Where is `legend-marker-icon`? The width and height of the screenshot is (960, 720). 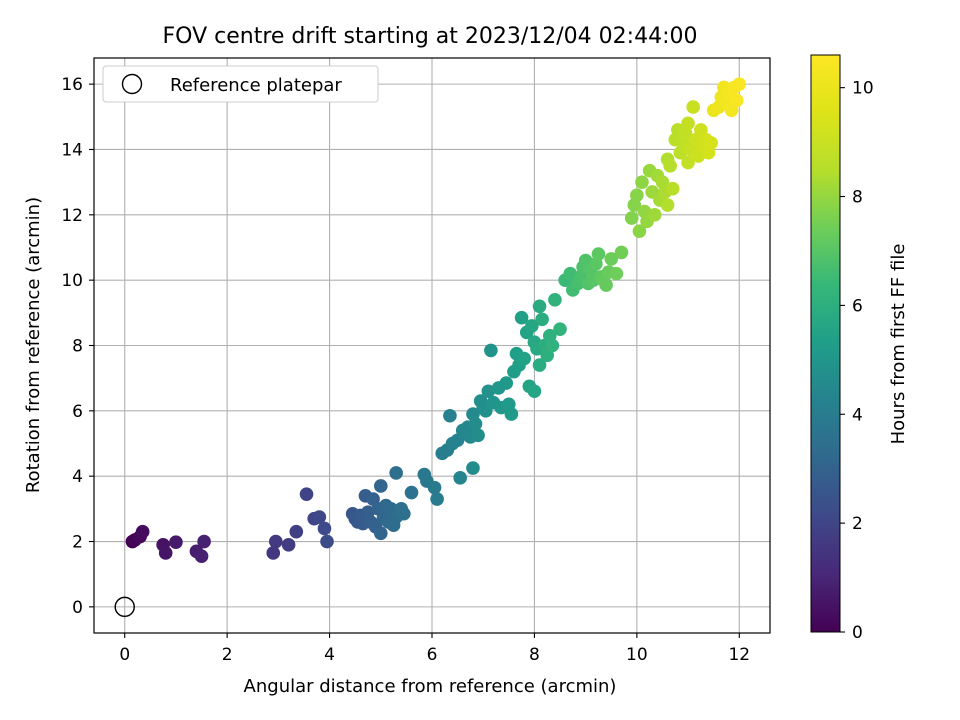
legend-marker-icon is located at coordinates (132, 84).